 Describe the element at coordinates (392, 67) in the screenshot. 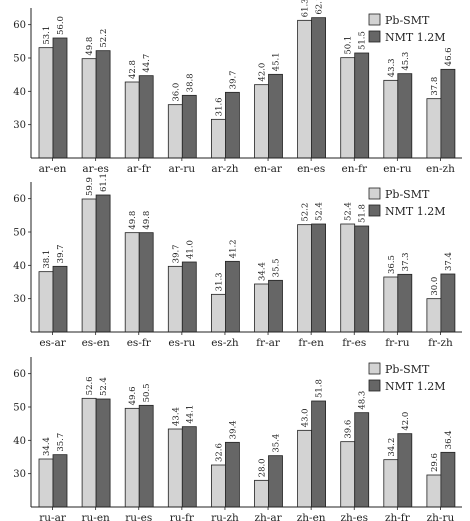

I see `data-label: 43.3` at that location.